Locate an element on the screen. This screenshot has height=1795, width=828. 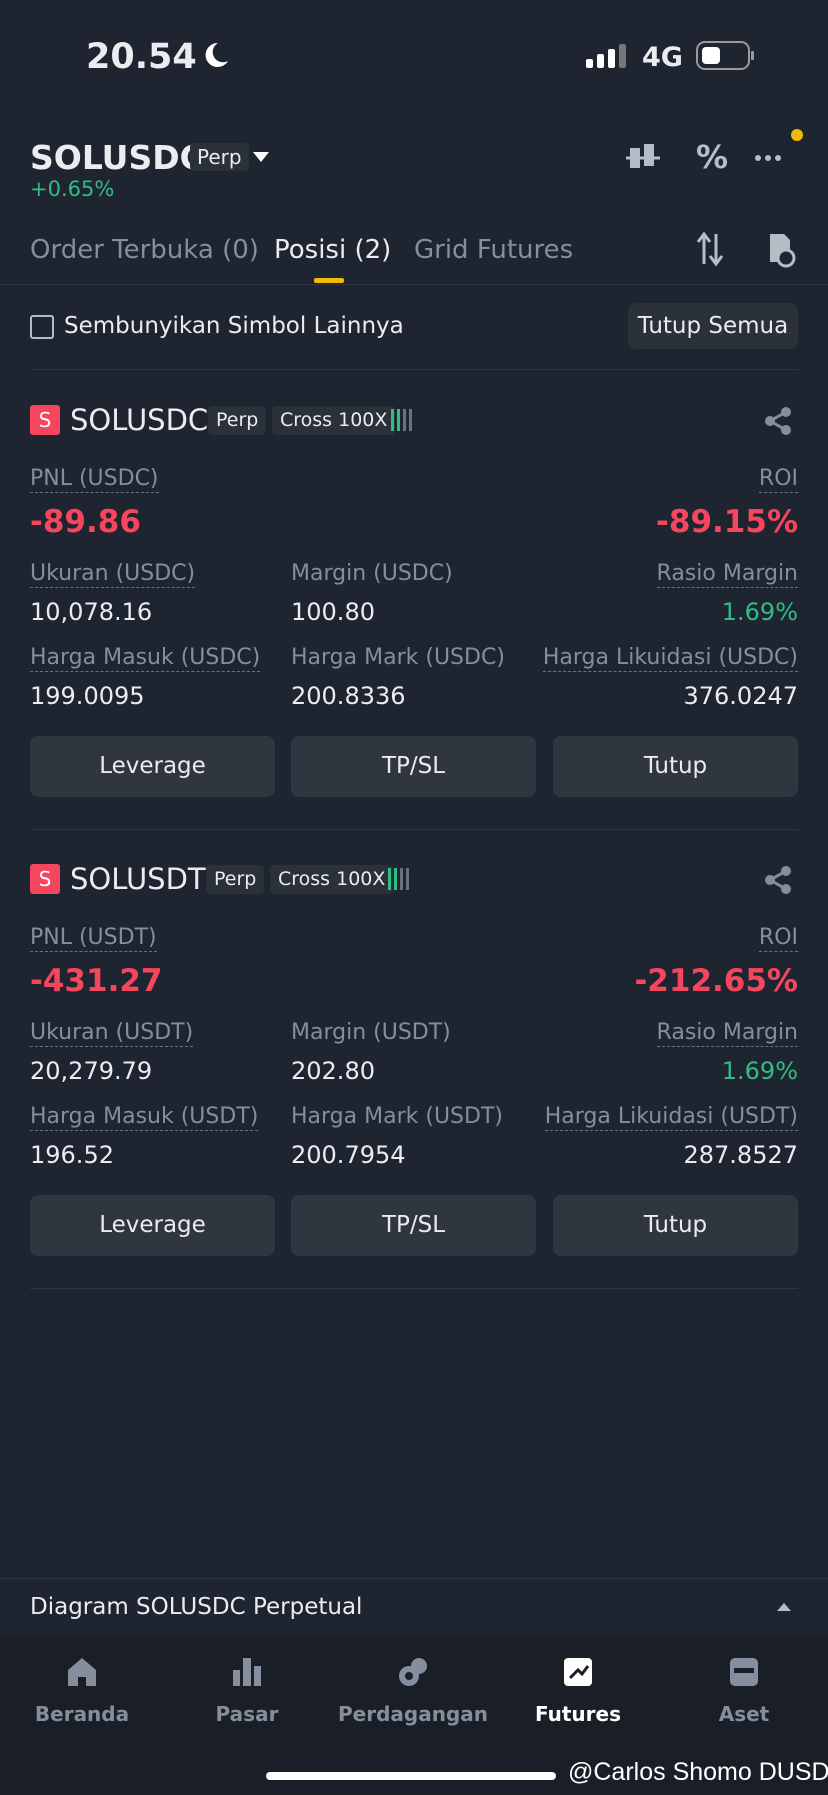
field-value: 100.80 is located at coordinates (333, 612).